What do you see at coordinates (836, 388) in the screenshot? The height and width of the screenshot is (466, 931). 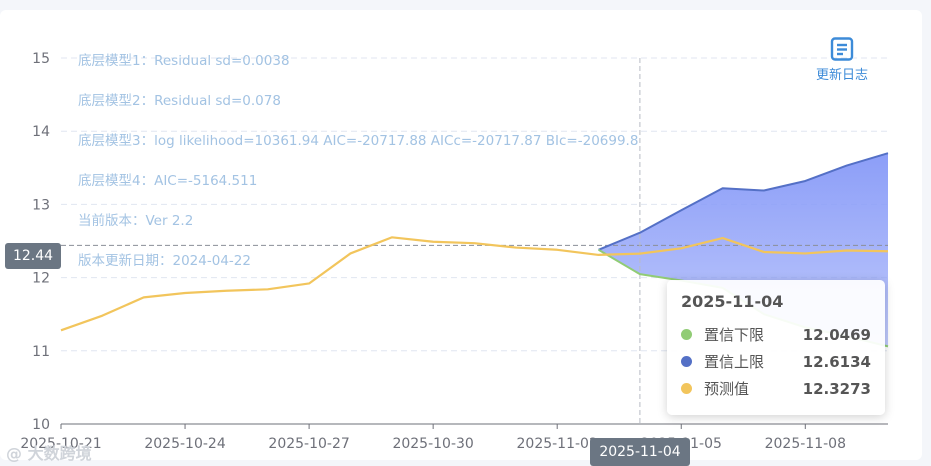 I see `tooltip-value: 12.3273` at bounding box center [836, 388].